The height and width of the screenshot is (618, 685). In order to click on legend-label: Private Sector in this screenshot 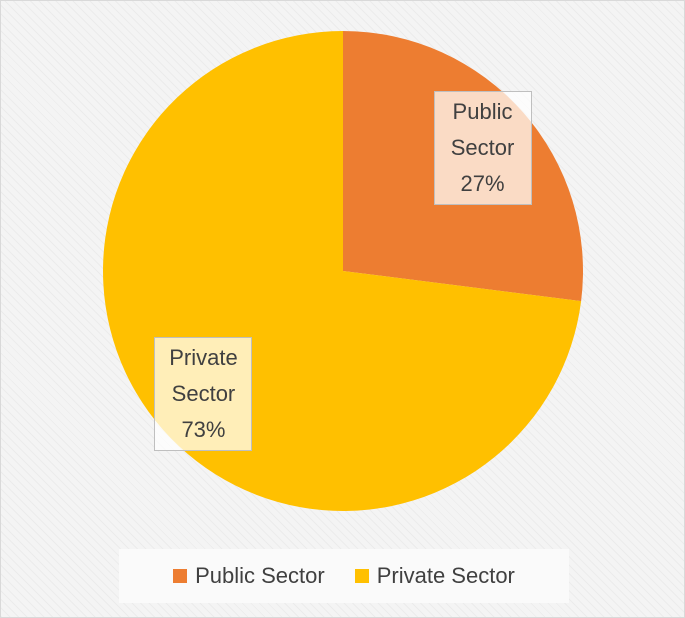, I will do `click(445, 575)`.